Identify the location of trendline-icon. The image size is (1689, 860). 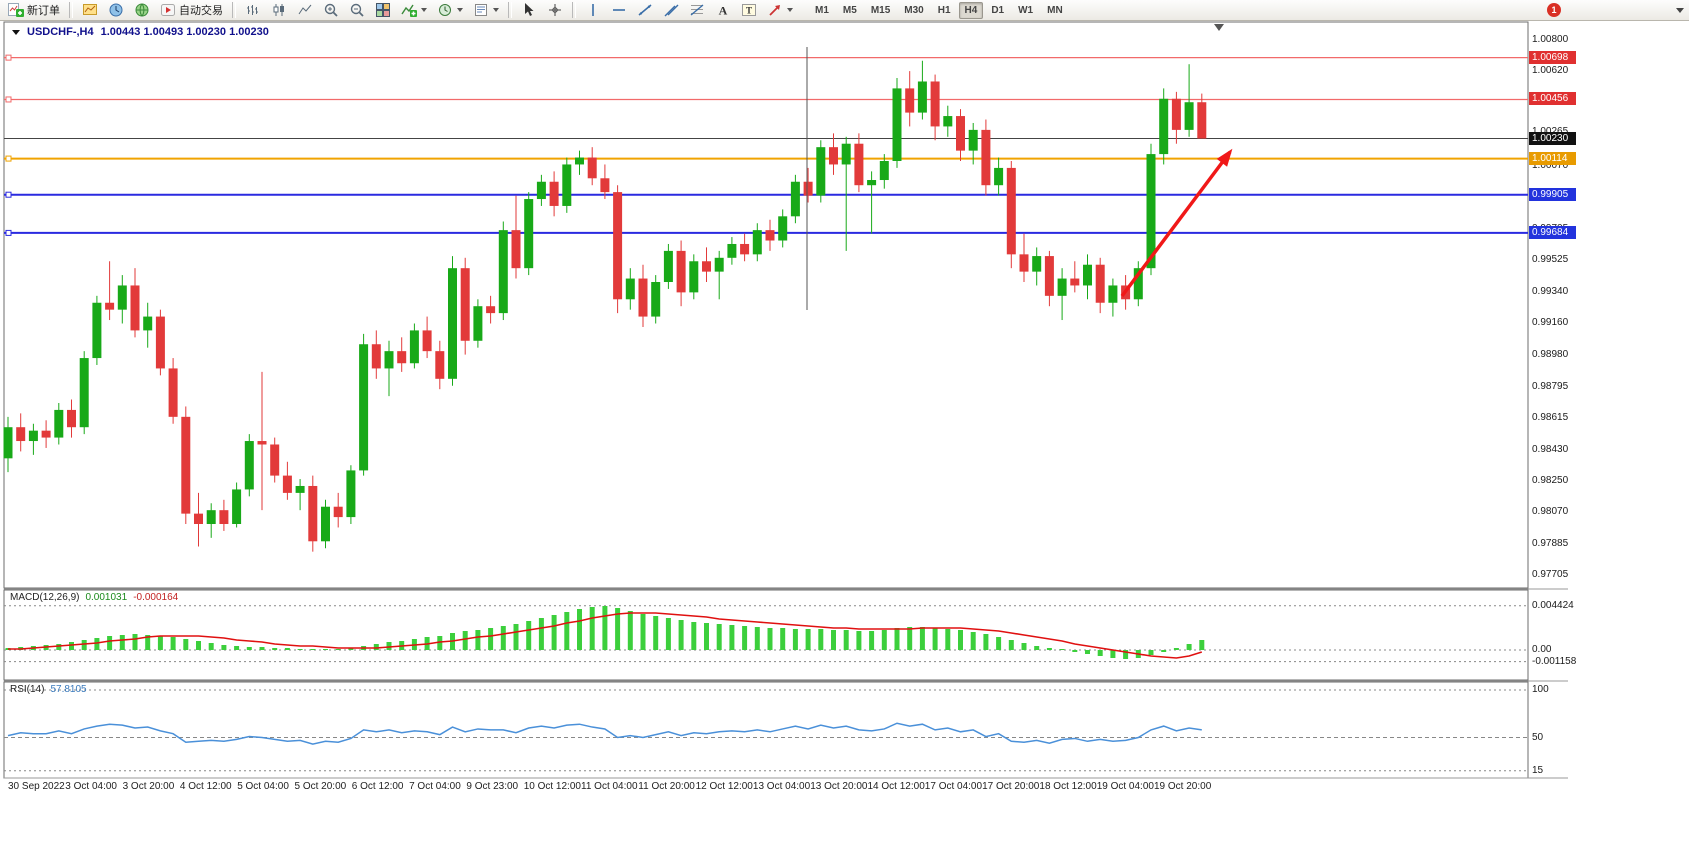
(645, 10).